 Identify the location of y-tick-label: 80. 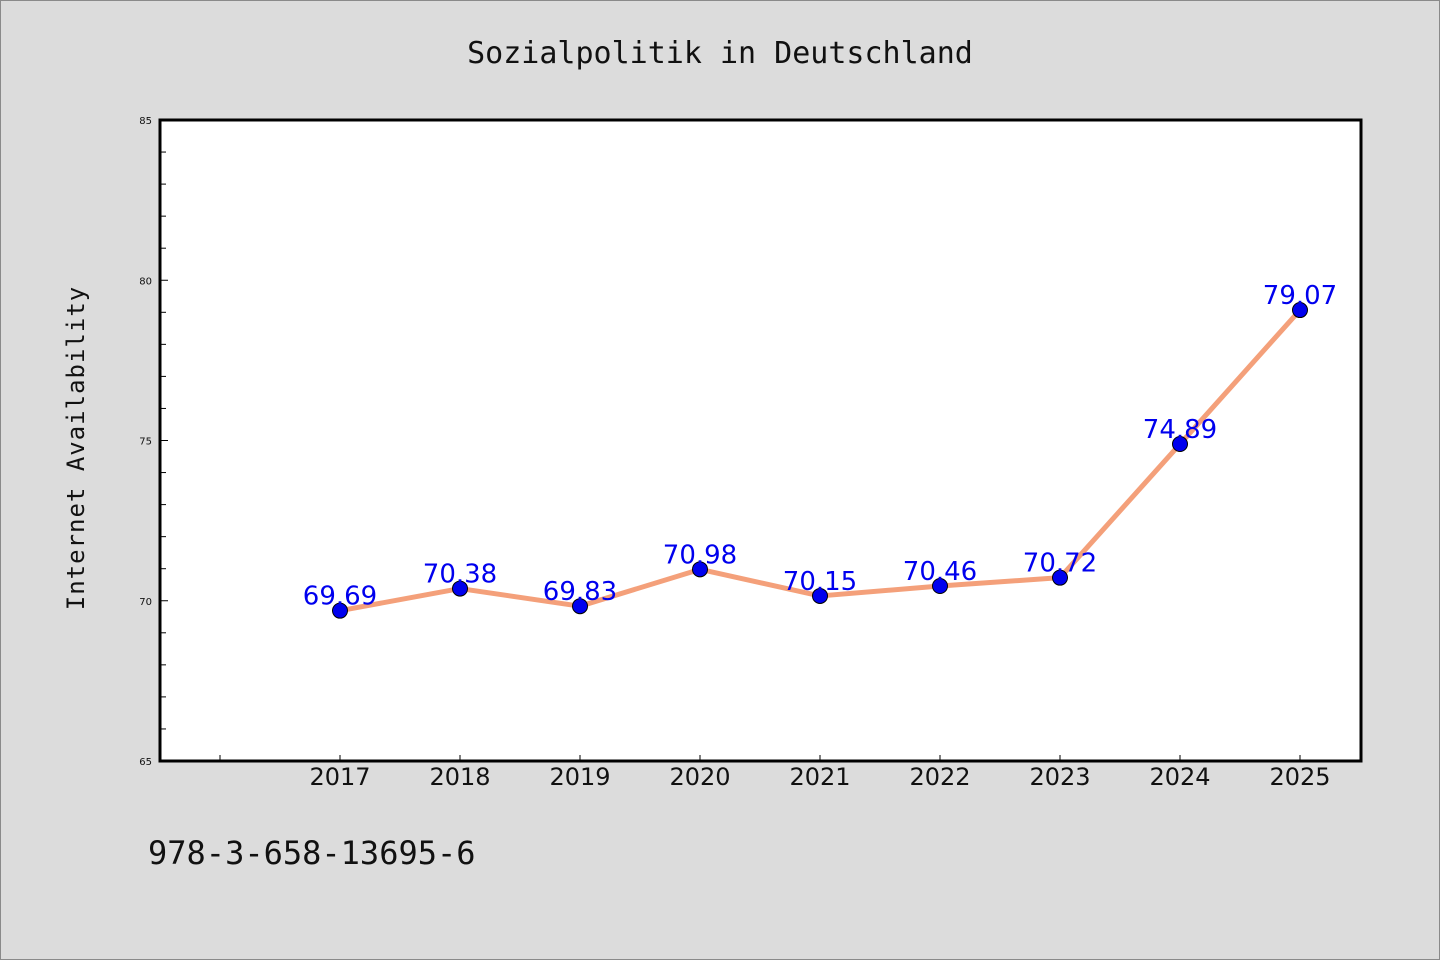
(145, 281).